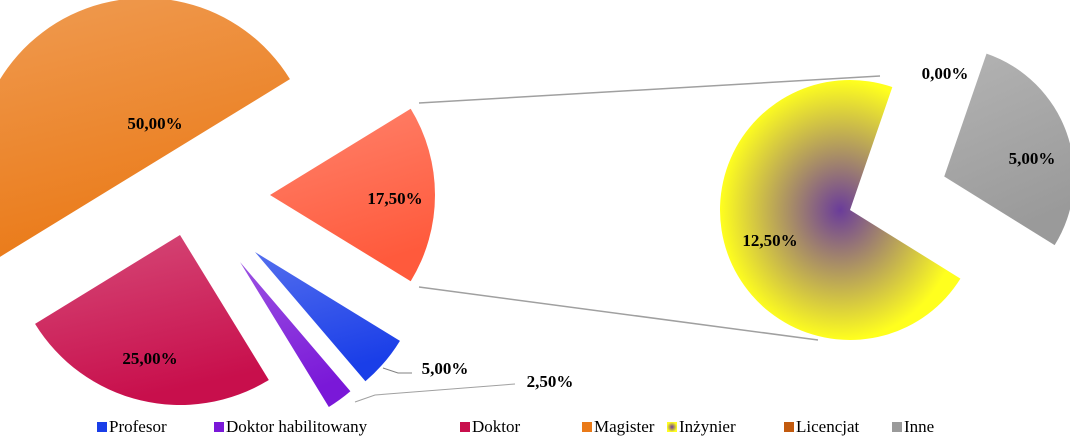  Describe the element at coordinates (138, 426) in the screenshot. I see `legend-label: Profesor` at that location.